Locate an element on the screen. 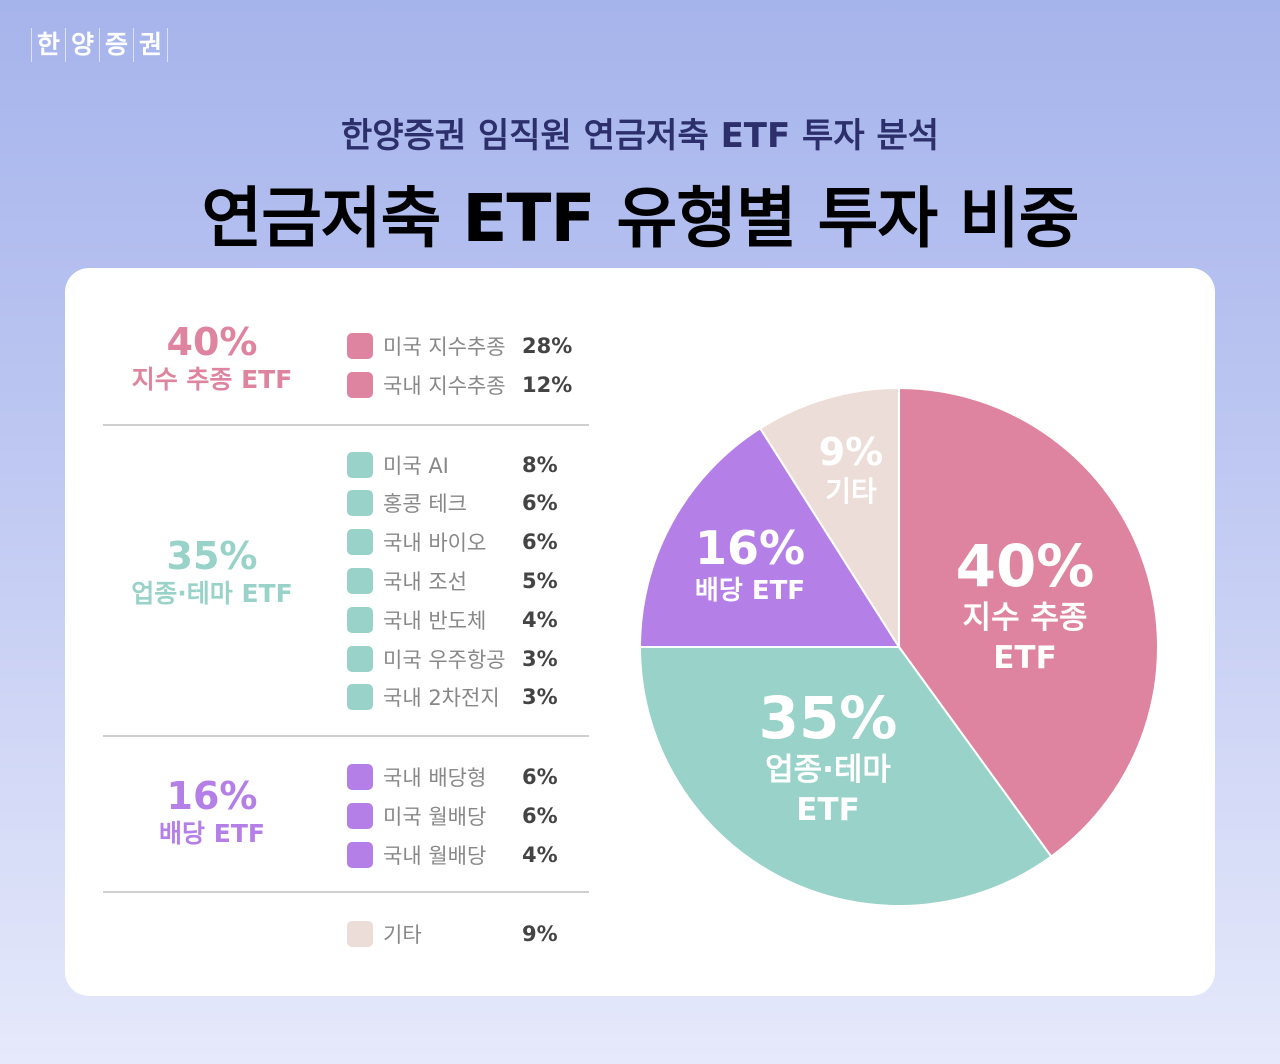 This screenshot has width=1280, height=1064. legend-item: 홍콩 테크 6% is located at coordinates (452, 503).